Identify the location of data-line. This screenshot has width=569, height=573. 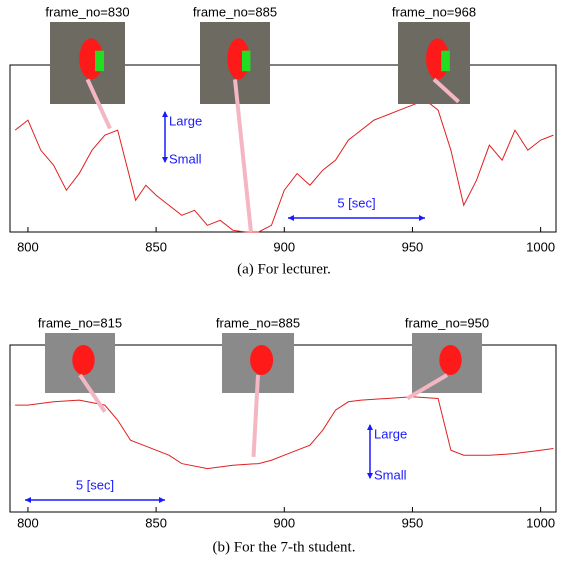
(284, 433).